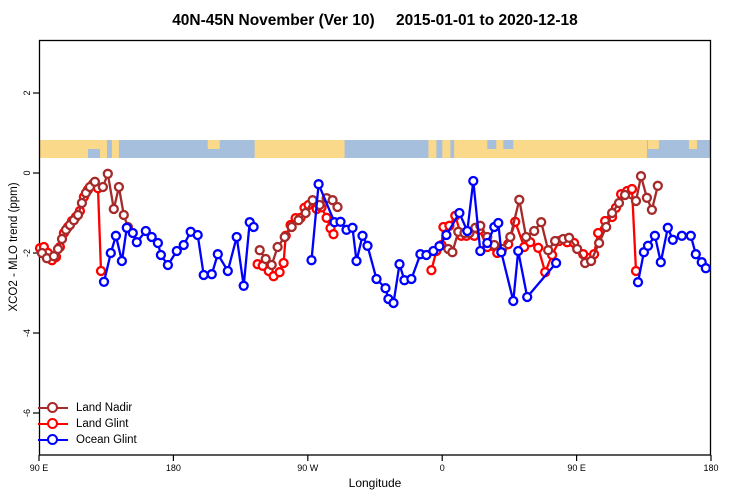  What do you see at coordinates (27, 92) in the screenshot?
I see `y-tick-label: 2` at bounding box center [27, 92].